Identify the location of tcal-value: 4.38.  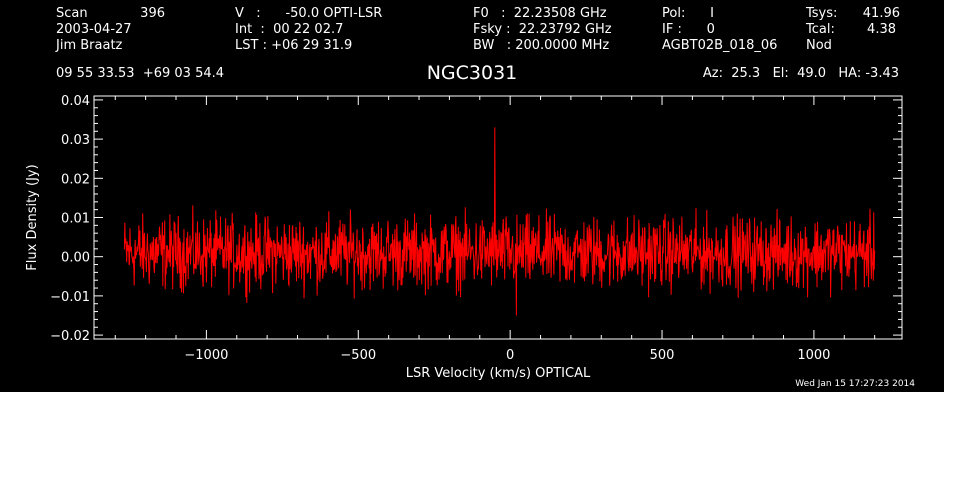
(881, 29).